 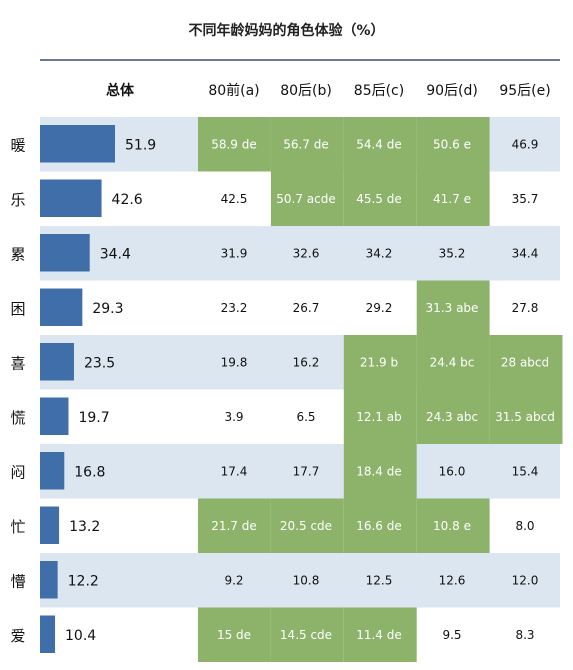 What do you see at coordinates (115, 254) in the screenshot?
I see `total-value: 34.4` at bounding box center [115, 254].